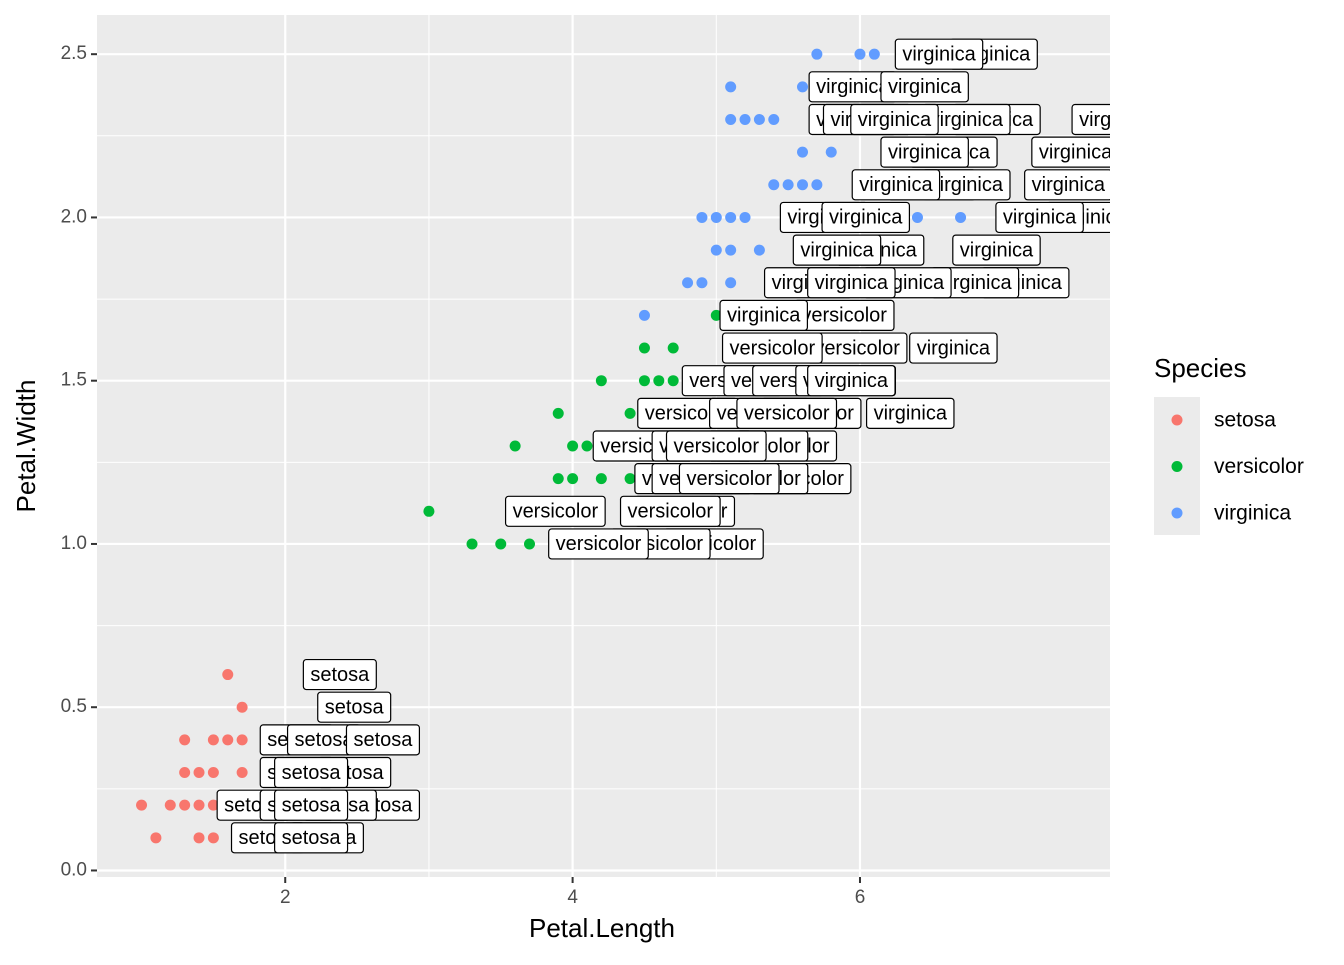  Describe the element at coordinates (285, 897) in the screenshot. I see `x-tick-label: 2` at that location.